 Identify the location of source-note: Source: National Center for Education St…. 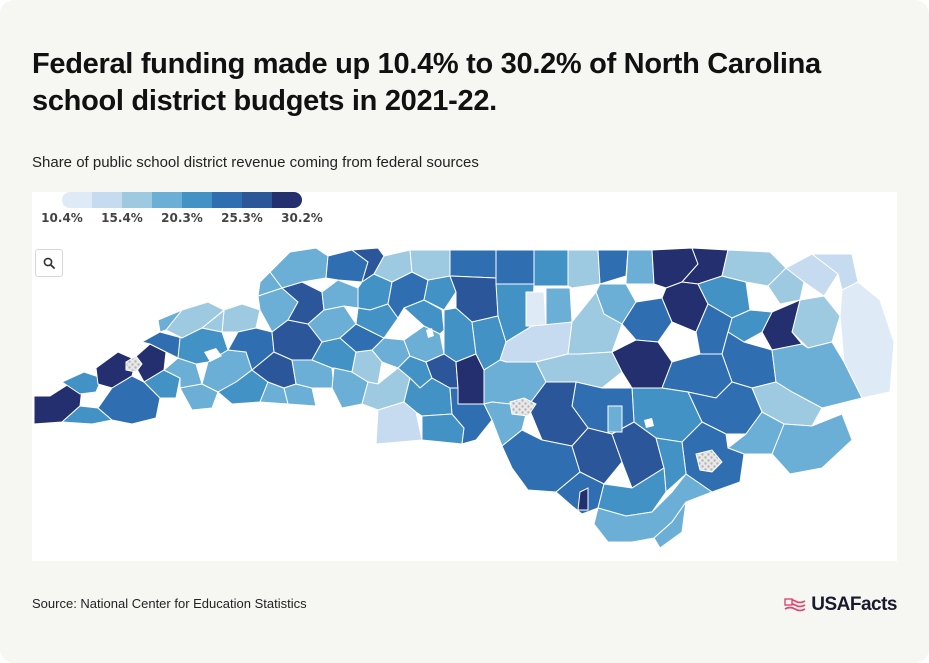
(169, 603).